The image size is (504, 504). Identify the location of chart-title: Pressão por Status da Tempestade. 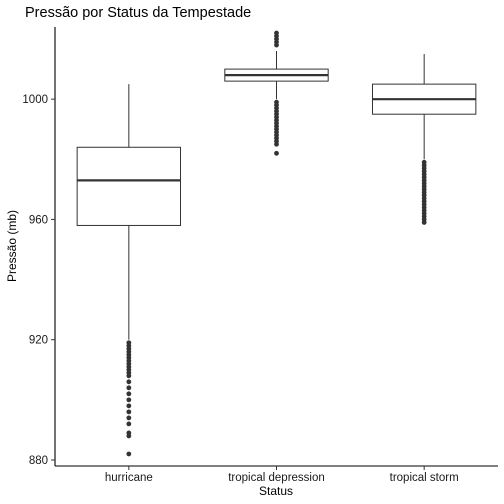
(138, 13).